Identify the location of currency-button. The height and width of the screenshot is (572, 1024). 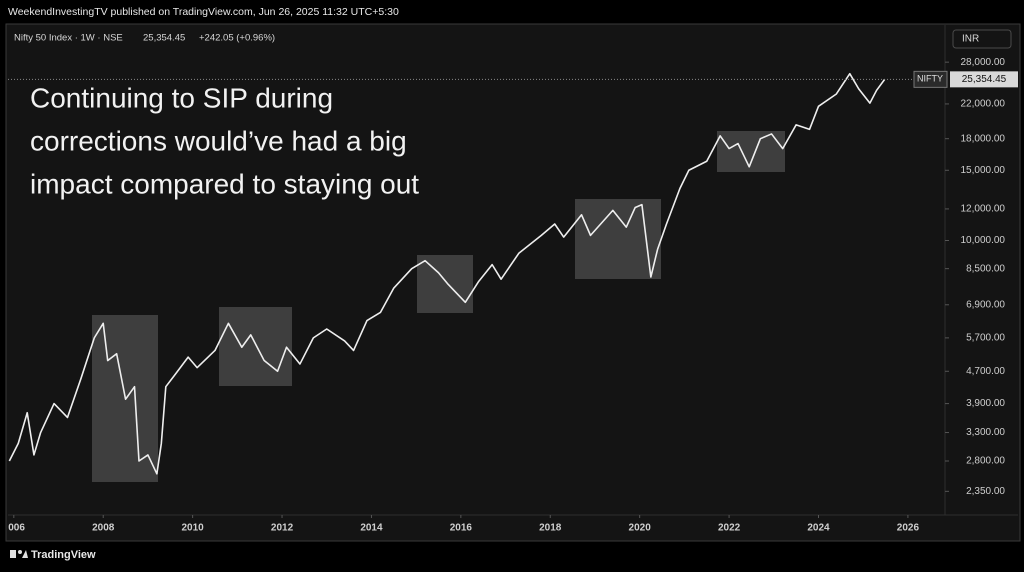
(982, 39).